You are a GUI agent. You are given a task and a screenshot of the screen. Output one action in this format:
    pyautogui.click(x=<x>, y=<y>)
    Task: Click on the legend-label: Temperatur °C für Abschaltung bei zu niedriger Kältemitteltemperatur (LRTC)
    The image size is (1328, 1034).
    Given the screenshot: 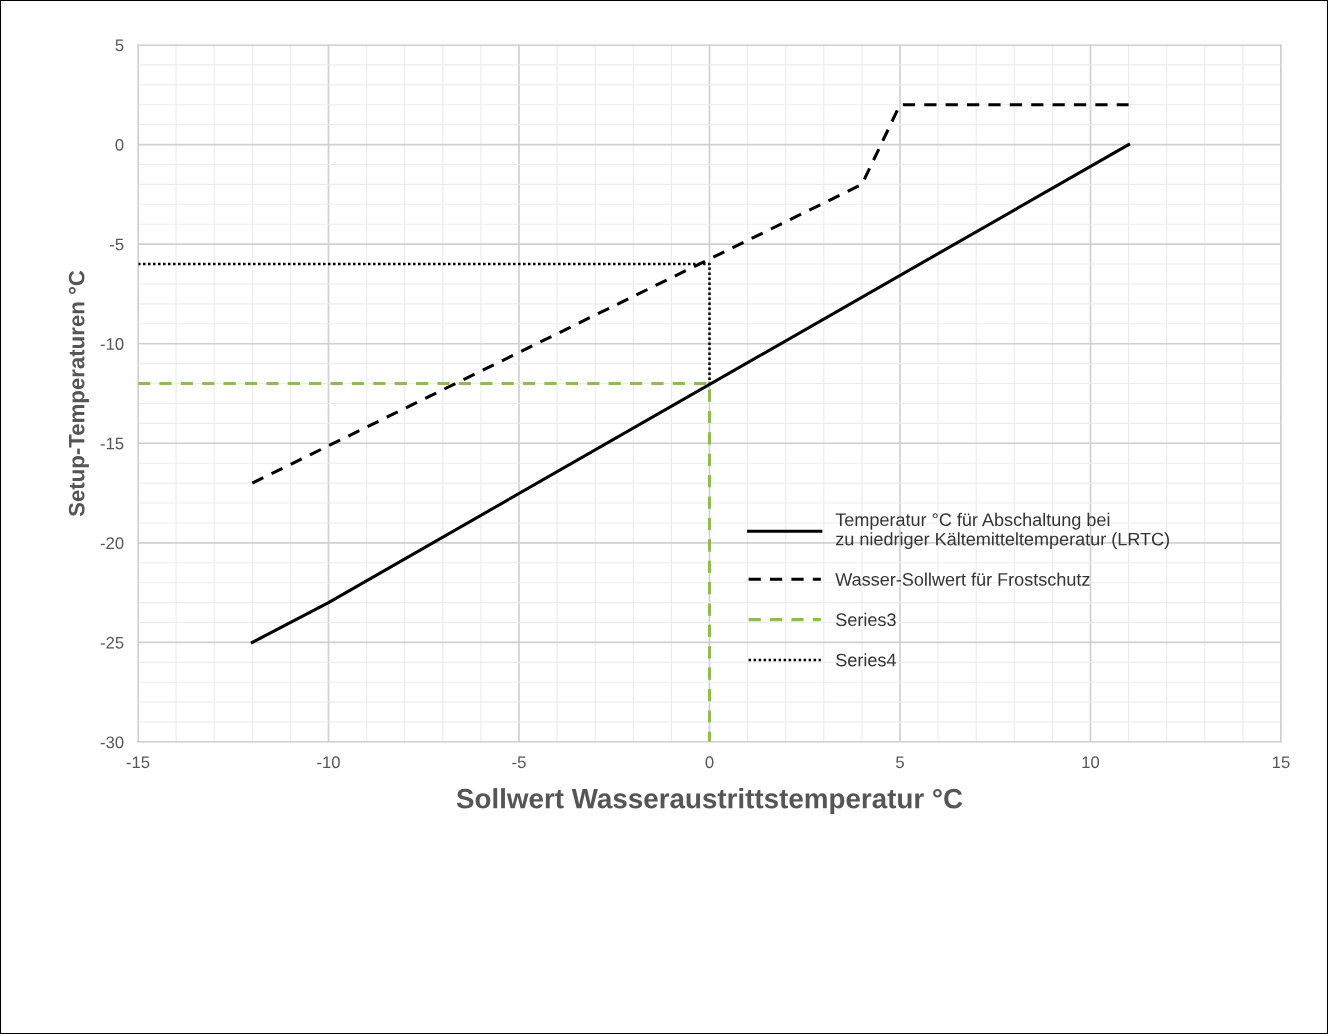 What is the action you would take?
    pyautogui.click(x=1002, y=531)
    